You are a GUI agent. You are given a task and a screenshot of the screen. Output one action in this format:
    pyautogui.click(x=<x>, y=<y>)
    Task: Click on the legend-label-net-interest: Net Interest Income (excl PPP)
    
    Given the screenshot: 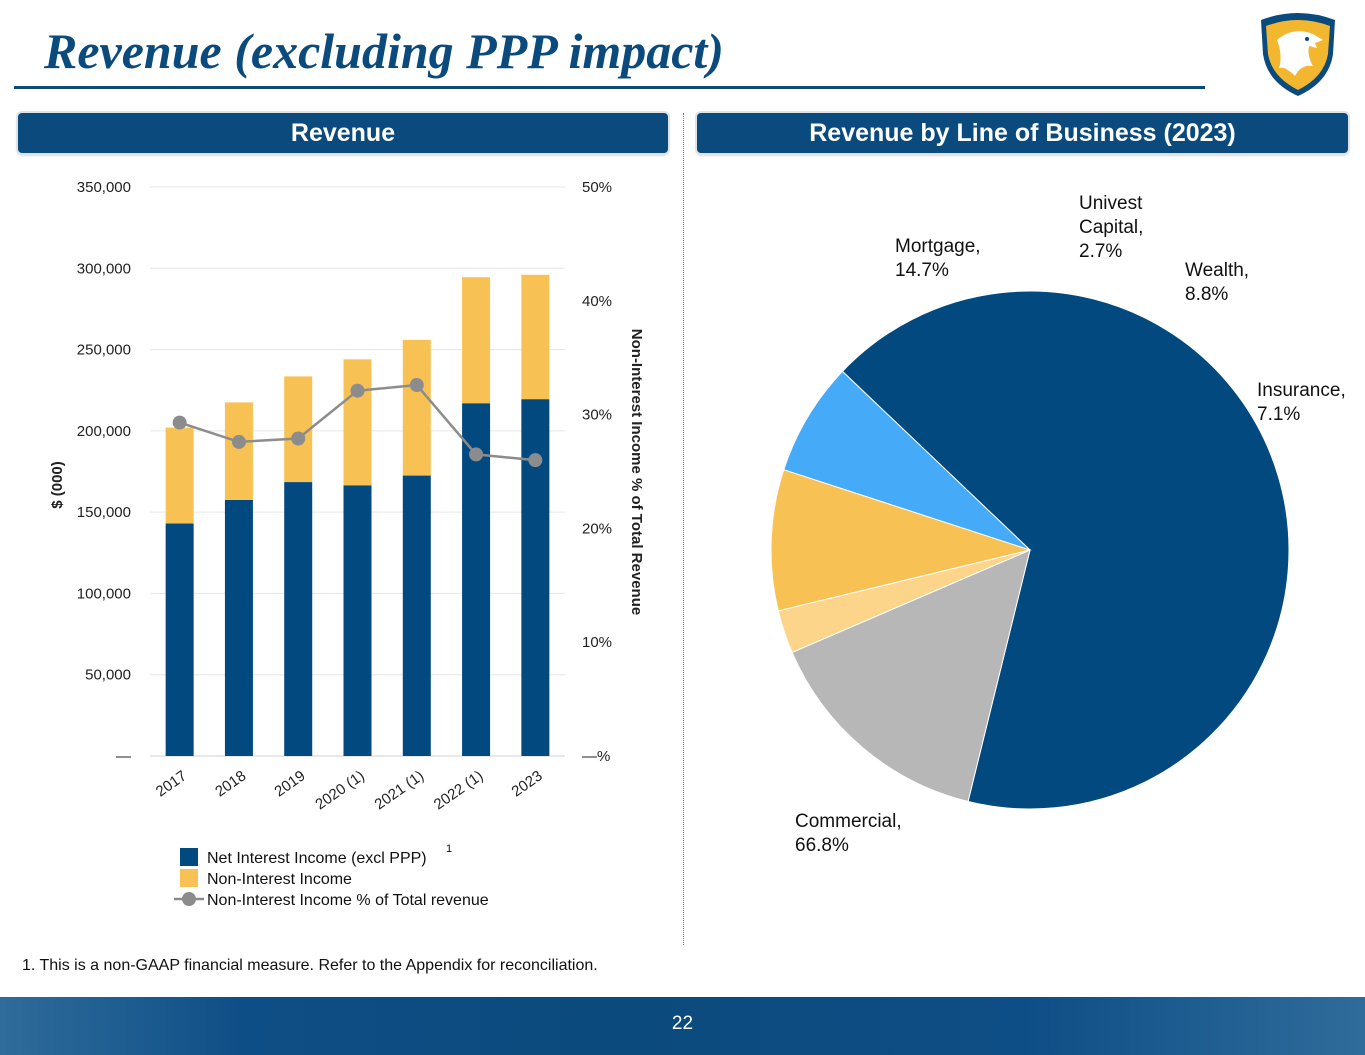 What is the action you would take?
    pyautogui.click(x=317, y=858)
    